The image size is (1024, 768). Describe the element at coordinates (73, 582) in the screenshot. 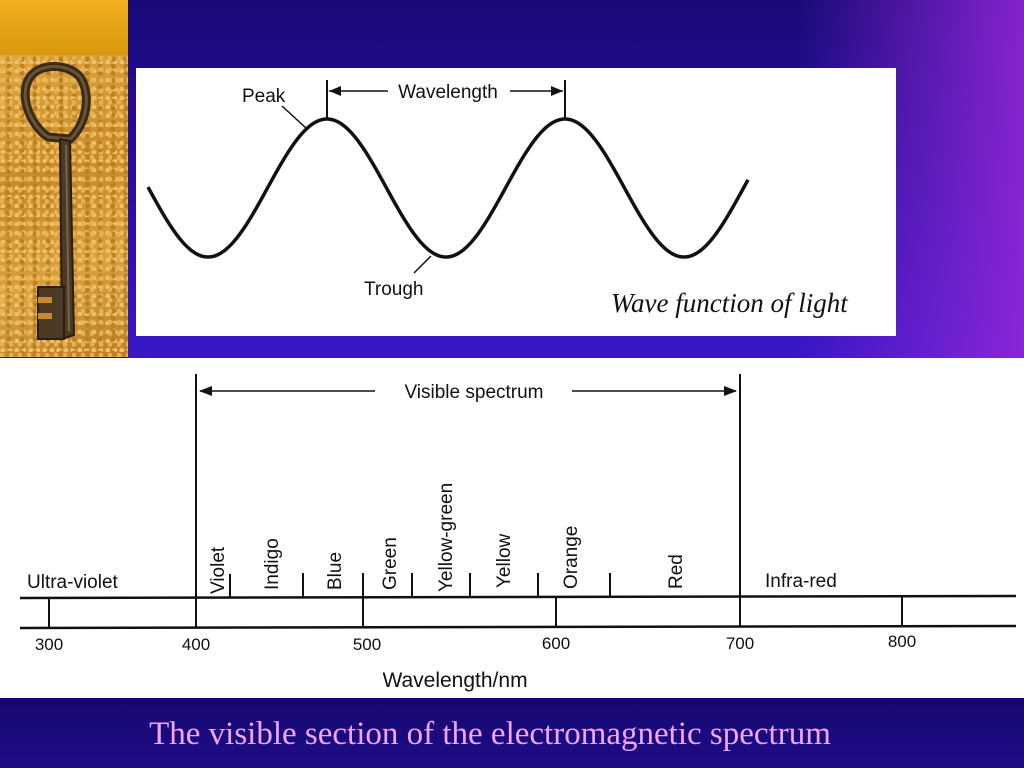

I see `ultra-violet-label: Ultra-violet` at that location.